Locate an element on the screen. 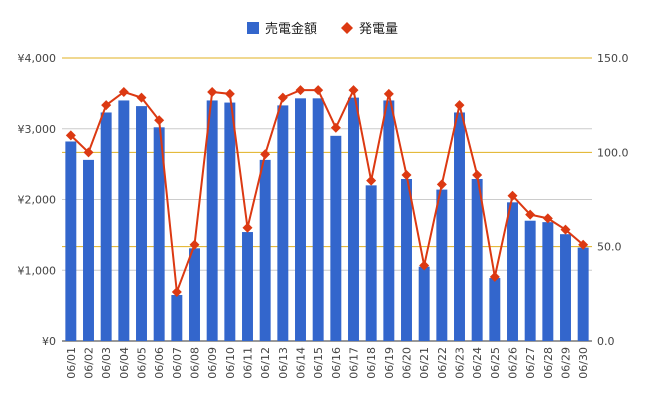  legend-swatch-bar is located at coordinates (253, 28).